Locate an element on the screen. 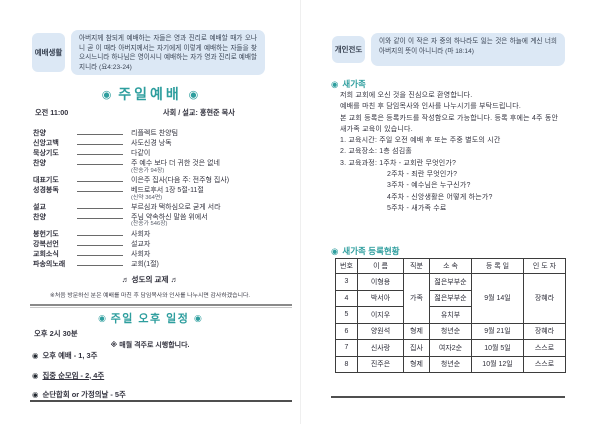 The width and height of the screenshot is (600, 424). worship-item-value-text: 주님 약속하신 말씀 위에서 is located at coordinates (169, 217).